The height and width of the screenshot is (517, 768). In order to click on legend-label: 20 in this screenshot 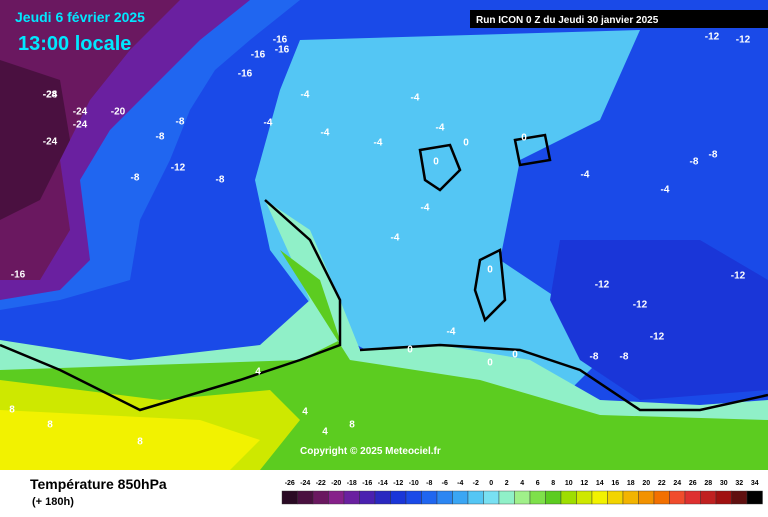, I will do `click(646, 483)`.